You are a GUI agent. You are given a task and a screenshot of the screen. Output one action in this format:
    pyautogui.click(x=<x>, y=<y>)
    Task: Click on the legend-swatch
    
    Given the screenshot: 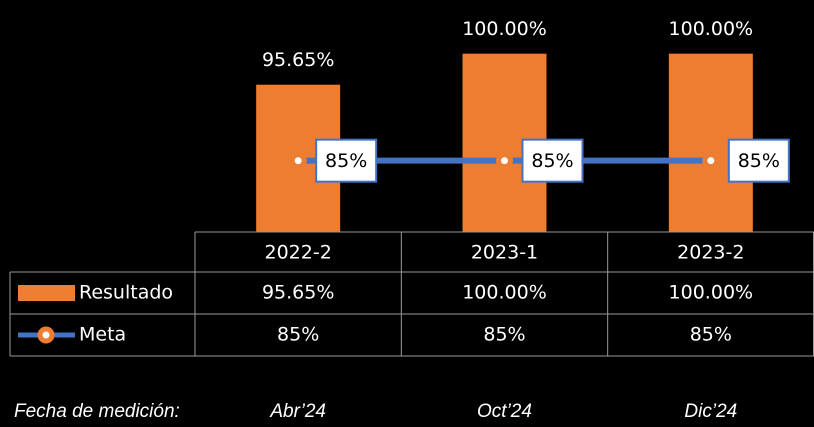 What is the action you would take?
    pyautogui.click(x=46, y=293)
    